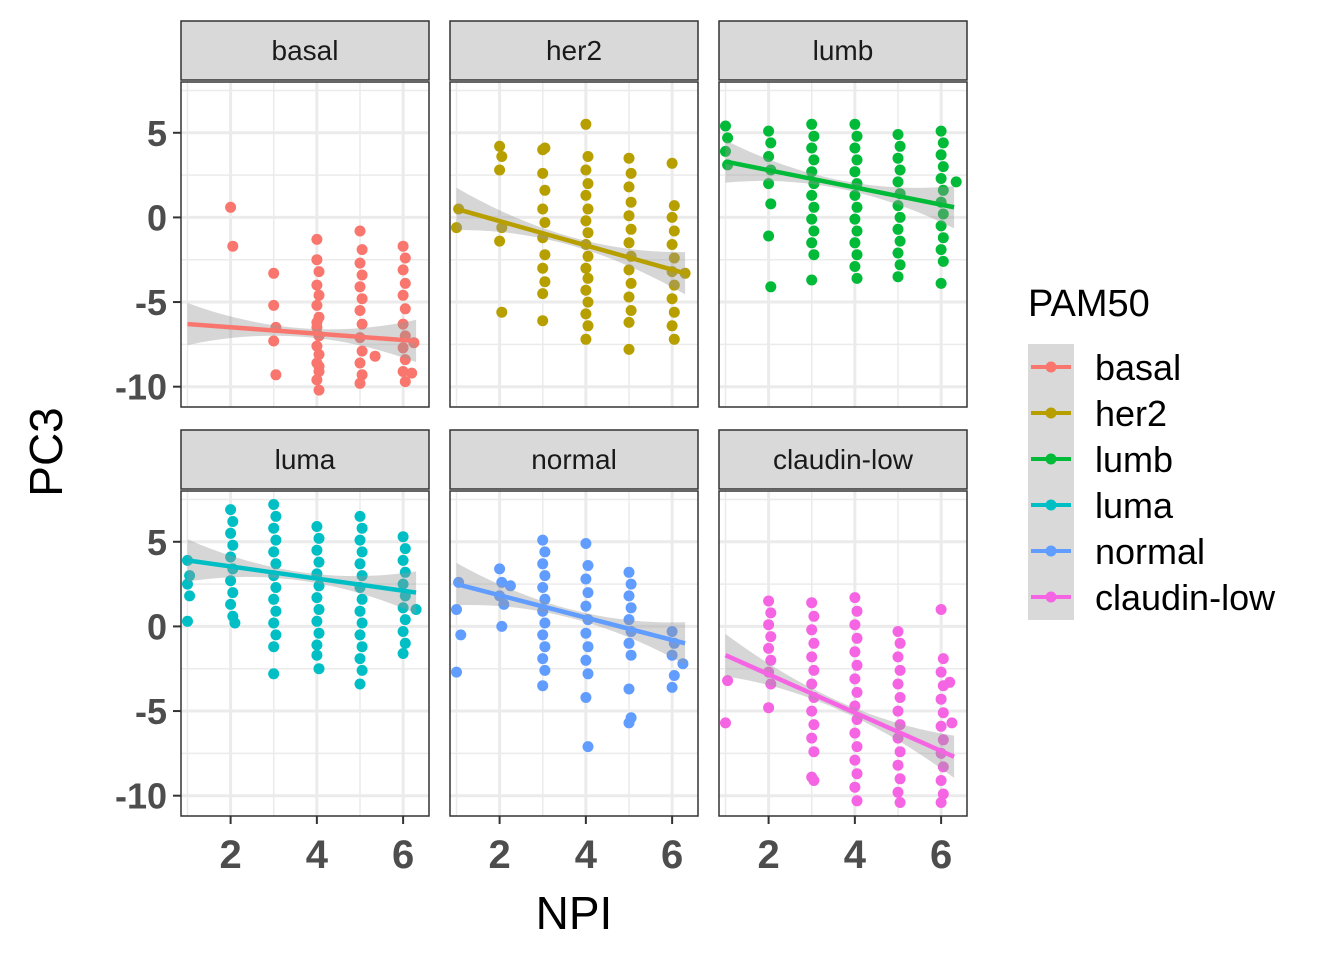 Image resolution: width=1344 pixels, height=960 pixels. Describe the element at coordinates (843, 214) in the screenshot. I see `panel-lumb: lumb` at that location.